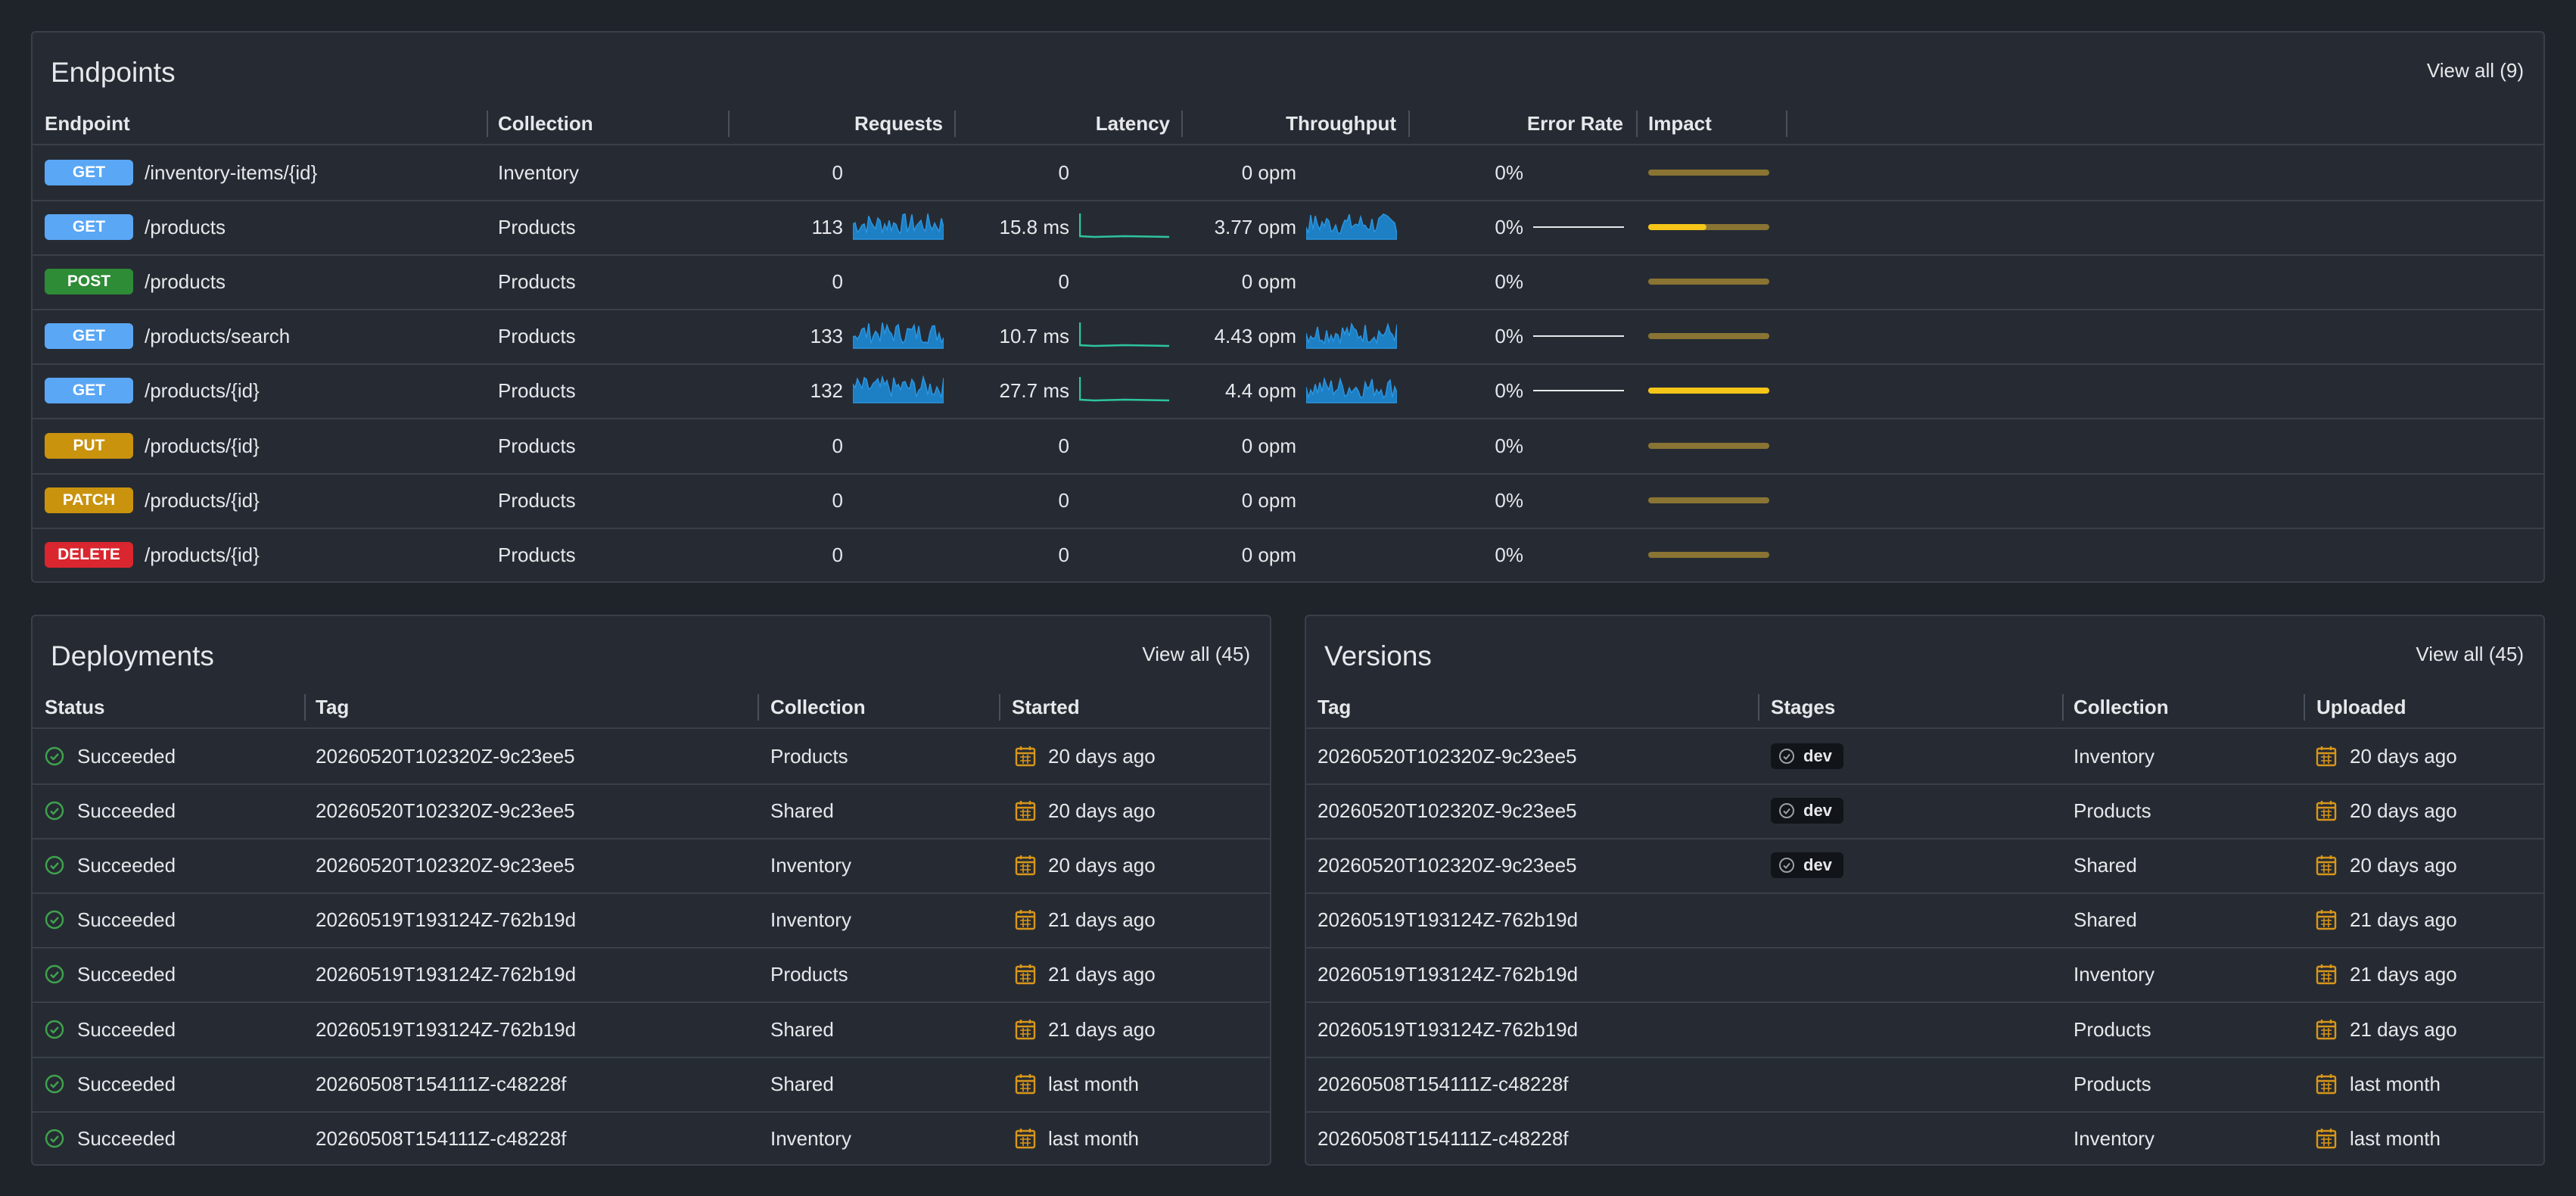 Image resolution: width=2576 pixels, height=1196 pixels. I want to click on column-header: Throughput, so click(1341, 123).